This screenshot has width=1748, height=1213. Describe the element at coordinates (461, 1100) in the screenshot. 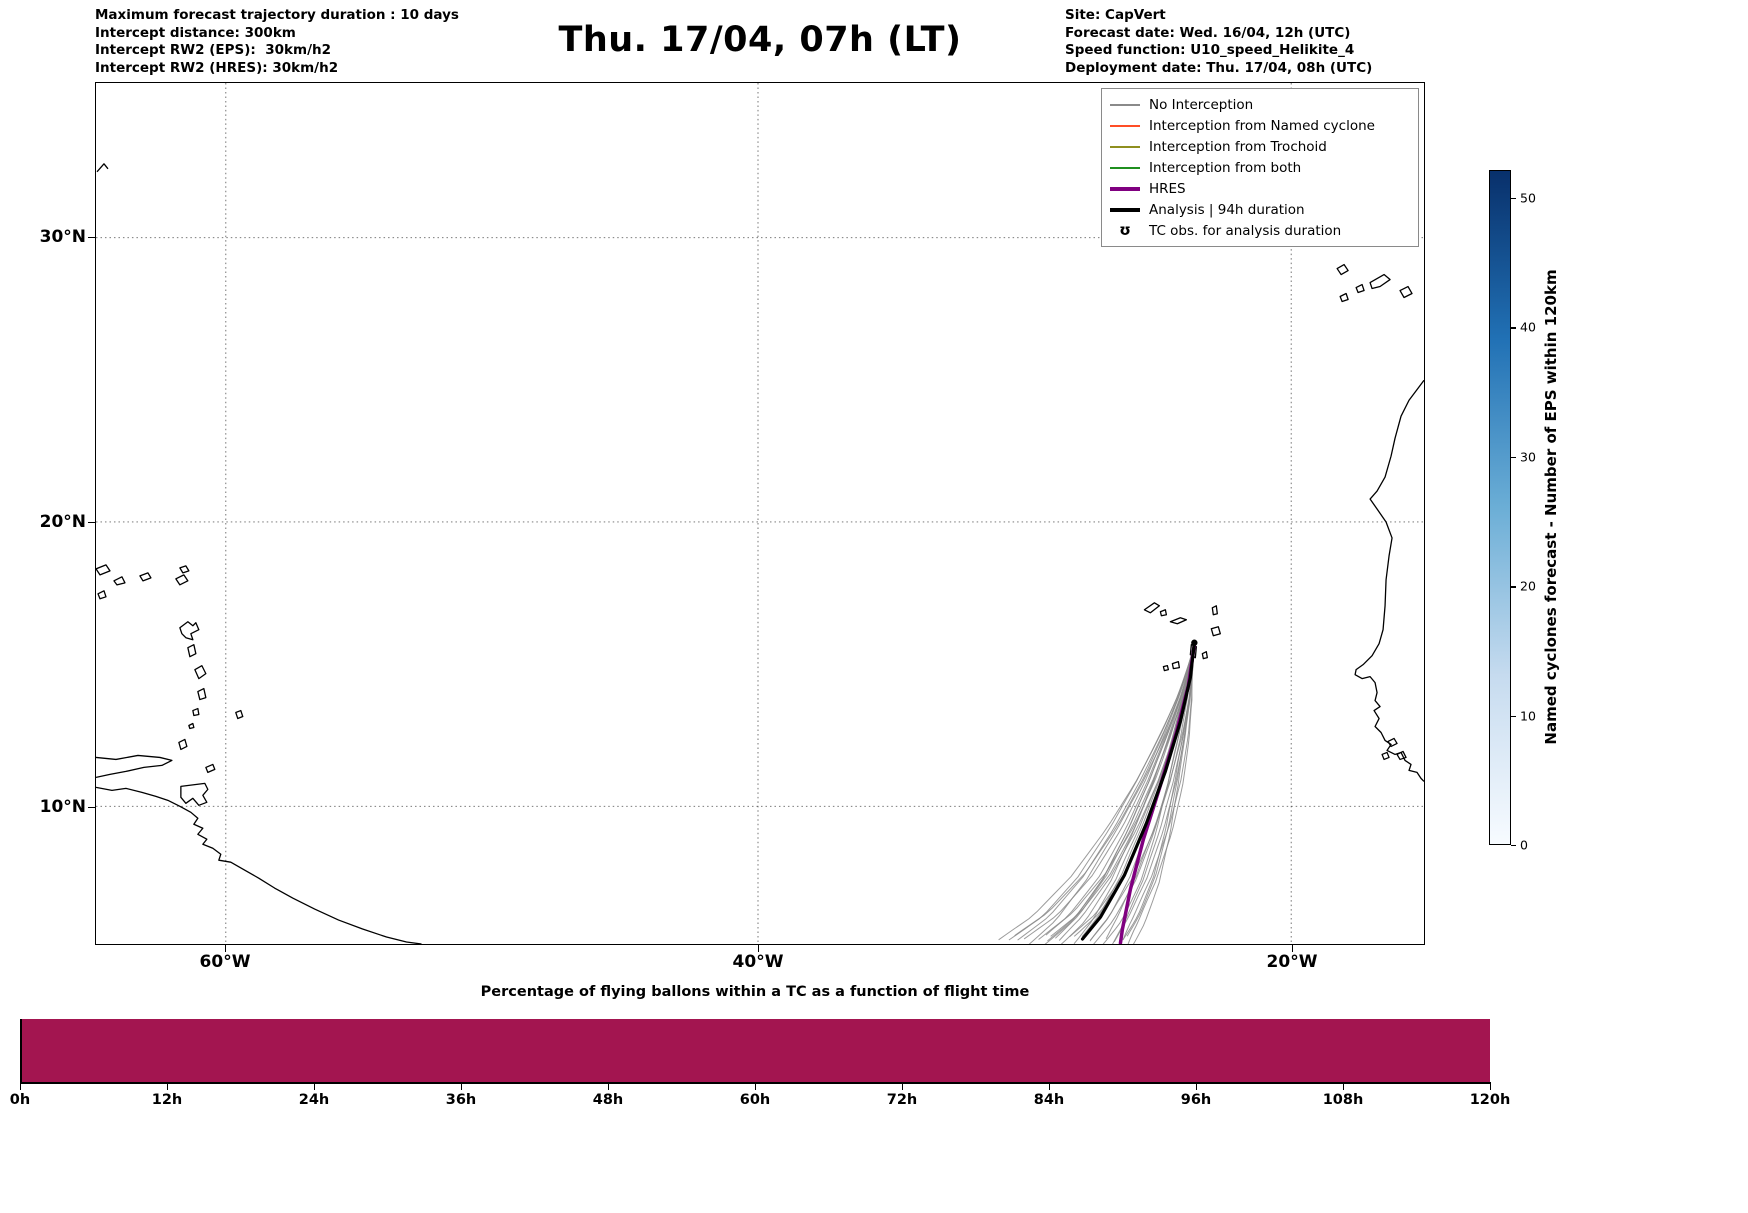

I see `bottom-tick-label: 36h` at that location.